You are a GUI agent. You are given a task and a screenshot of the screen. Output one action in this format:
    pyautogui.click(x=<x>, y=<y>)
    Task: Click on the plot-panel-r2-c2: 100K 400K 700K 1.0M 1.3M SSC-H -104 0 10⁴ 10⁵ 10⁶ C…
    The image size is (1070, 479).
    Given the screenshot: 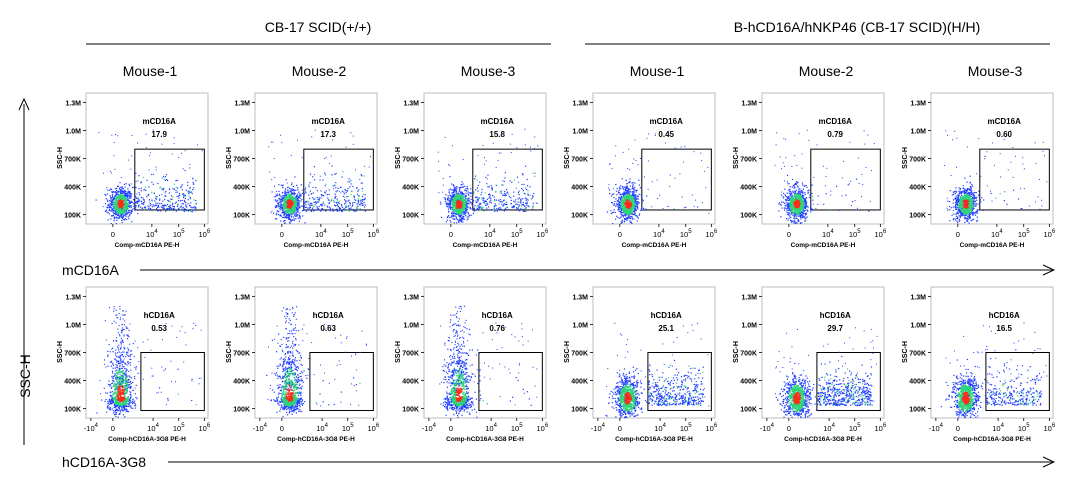 What is the action you would take?
    pyautogui.click(x=303, y=364)
    